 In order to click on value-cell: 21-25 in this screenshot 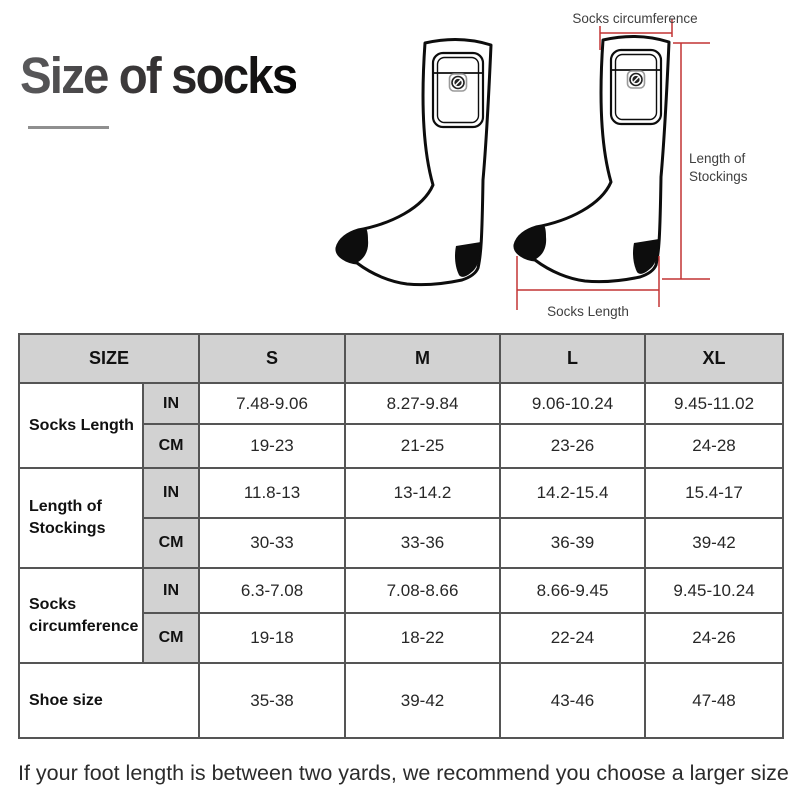, I will do `click(423, 446)`.